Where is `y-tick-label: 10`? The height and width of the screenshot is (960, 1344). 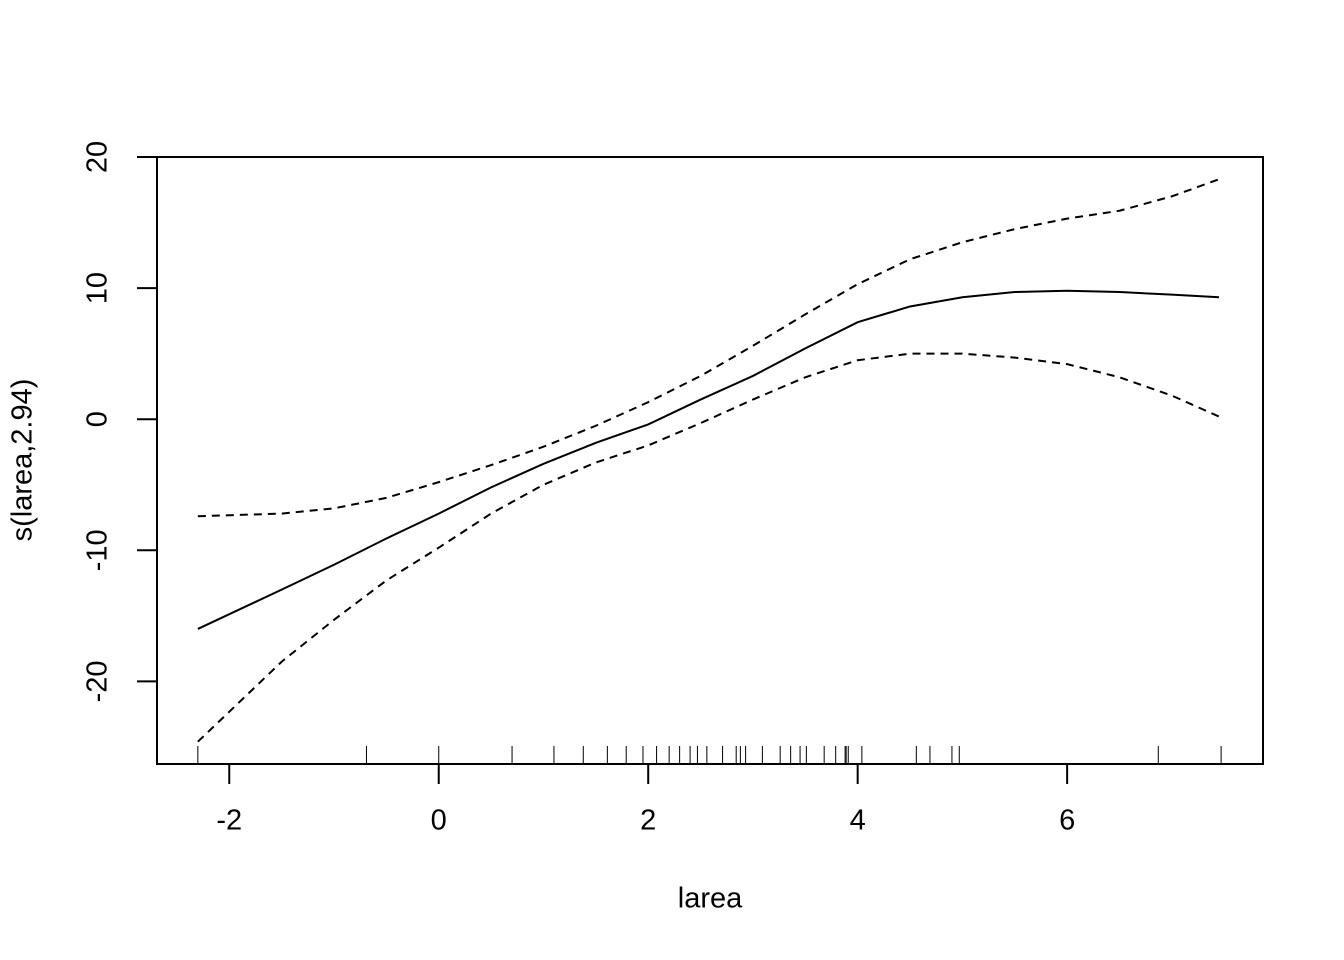 y-tick-label: 10 is located at coordinates (98, 288).